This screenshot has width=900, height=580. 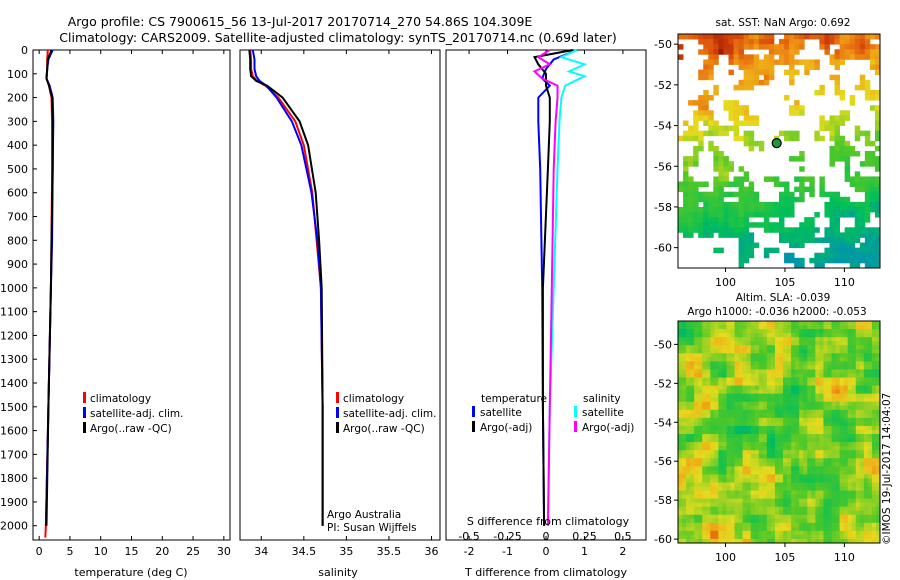 I want to click on x-tick-label: 1, so click(x=584, y=551).